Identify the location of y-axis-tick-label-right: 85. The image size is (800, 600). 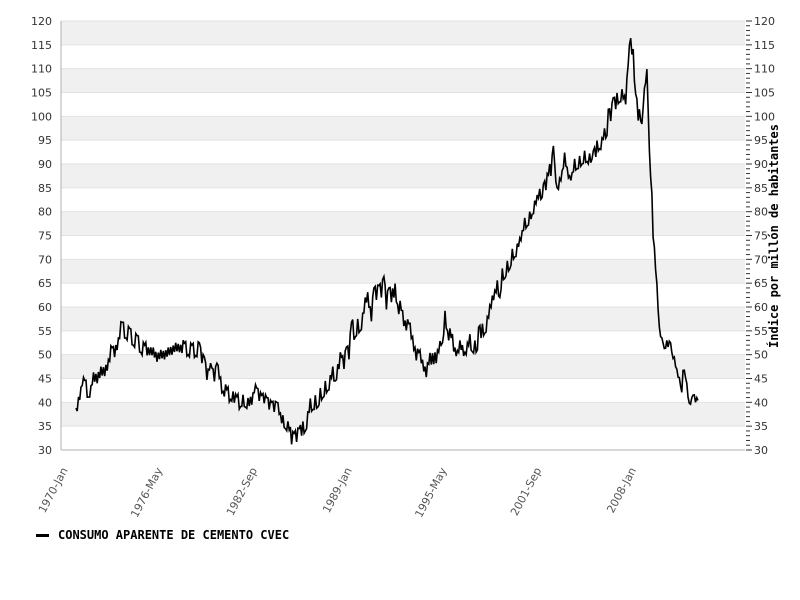
(761, 188).